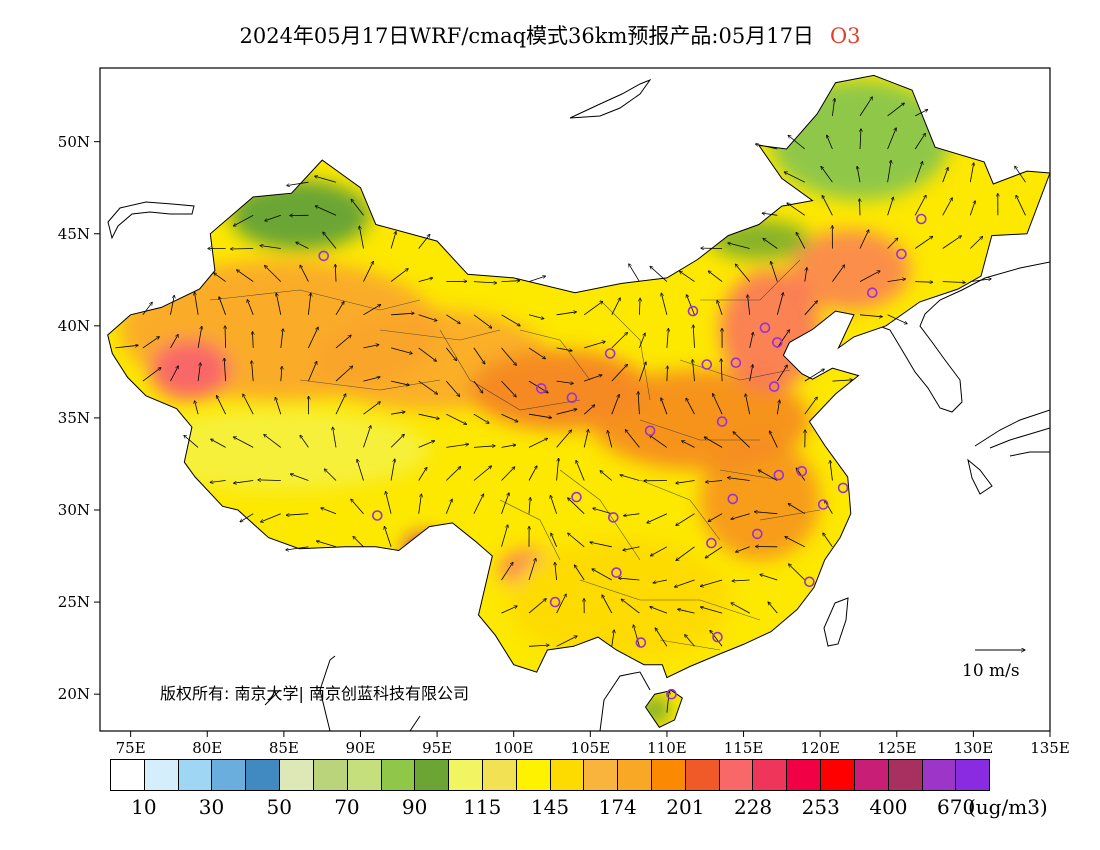 The image size is (1100, 850). Describe the element at coordinates (73, 602) in the screenshot. I see `lat-tick-label: 25N` at that location.